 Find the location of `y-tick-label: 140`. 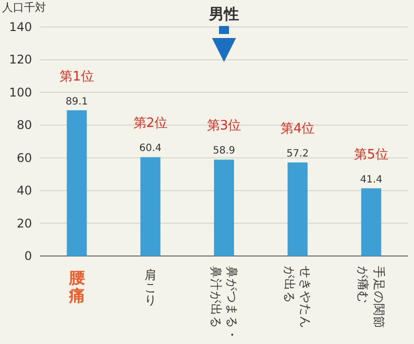

y-tick-label: 140 is located at coordinates (20, 27).